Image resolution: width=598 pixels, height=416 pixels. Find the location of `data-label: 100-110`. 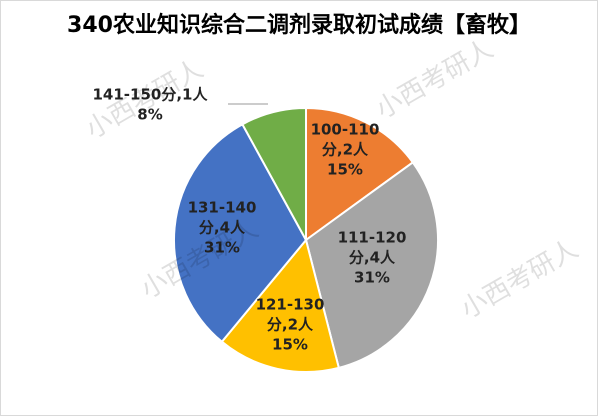

data-label: 100-110 is located at coordinates (345, 130).